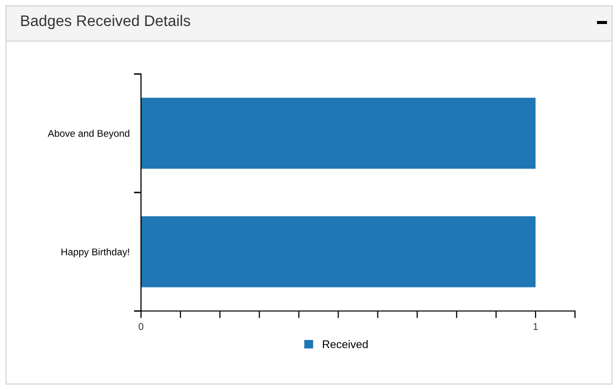  Describe the element at coordinates (105, 22) in the screenshot. I see `chart-title: Badges Received Details` at that location.